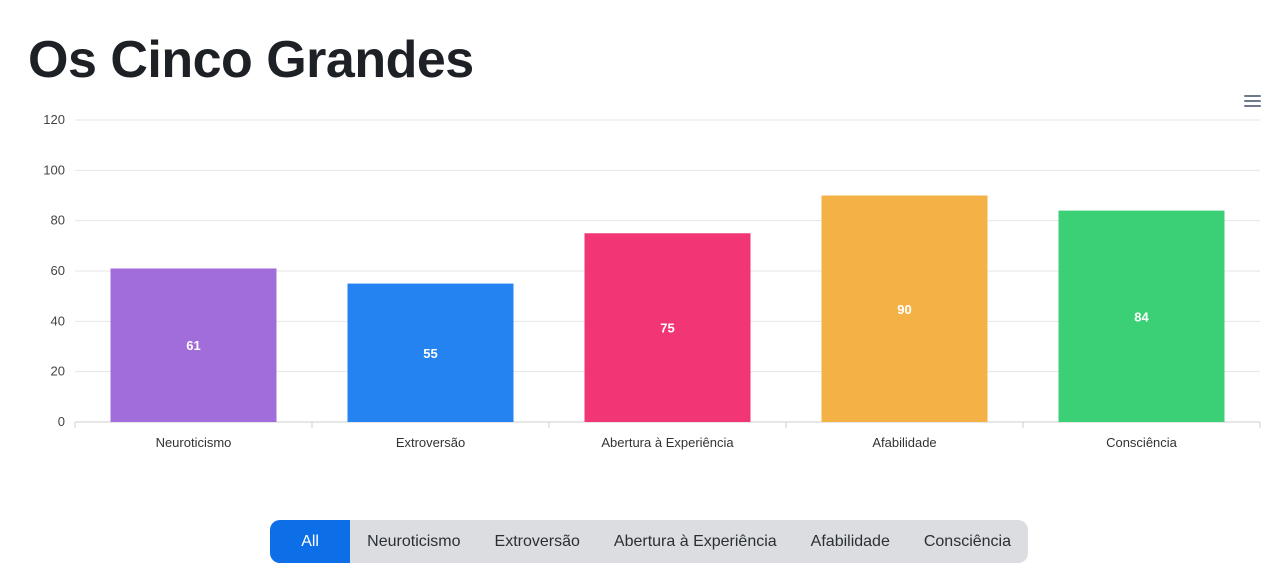  I want to click on filter-button-consciencia: Consciência, so click(967, 541).